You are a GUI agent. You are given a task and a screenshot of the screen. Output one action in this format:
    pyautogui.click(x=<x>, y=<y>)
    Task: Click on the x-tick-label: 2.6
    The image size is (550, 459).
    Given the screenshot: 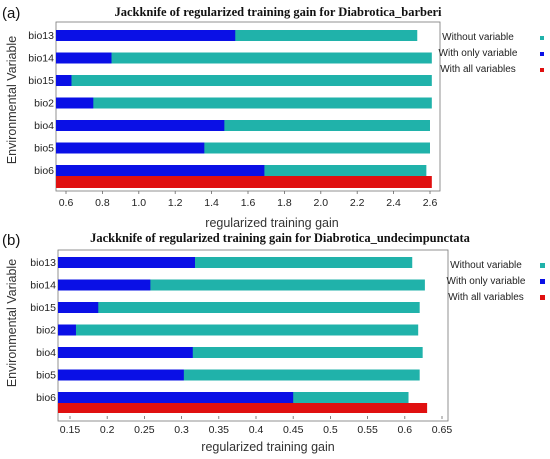 What is the action you would take?
    pyautogui.click(x=430, y=203)
    